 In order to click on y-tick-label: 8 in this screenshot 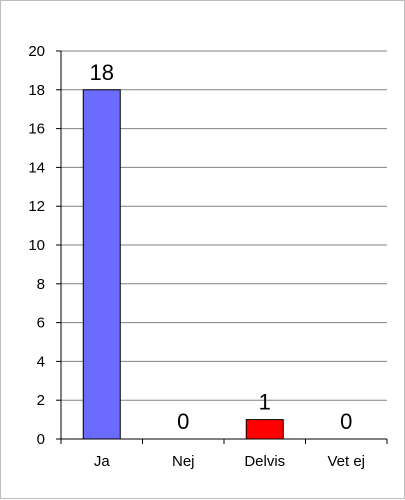, I will do `click(41, 284)`.